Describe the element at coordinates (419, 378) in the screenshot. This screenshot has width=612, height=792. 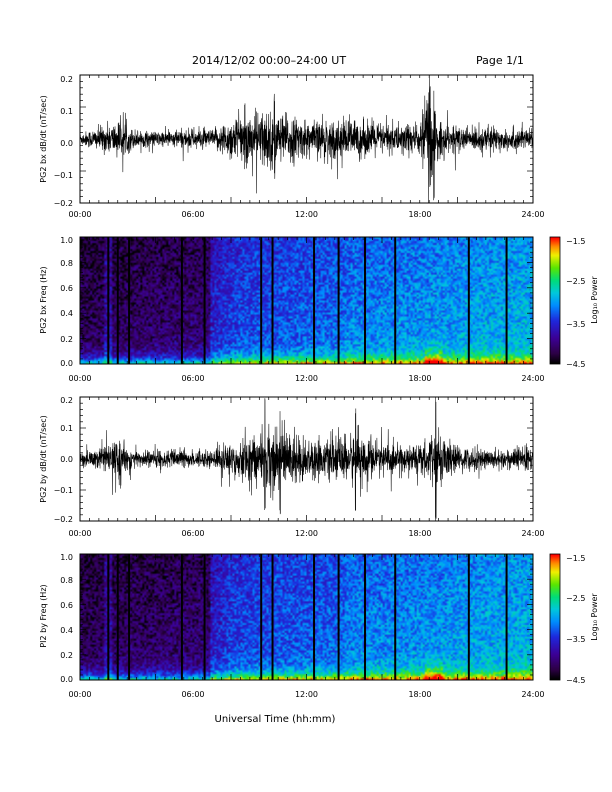
I see `bx-freq-xtick-3: 18:00` at that location.